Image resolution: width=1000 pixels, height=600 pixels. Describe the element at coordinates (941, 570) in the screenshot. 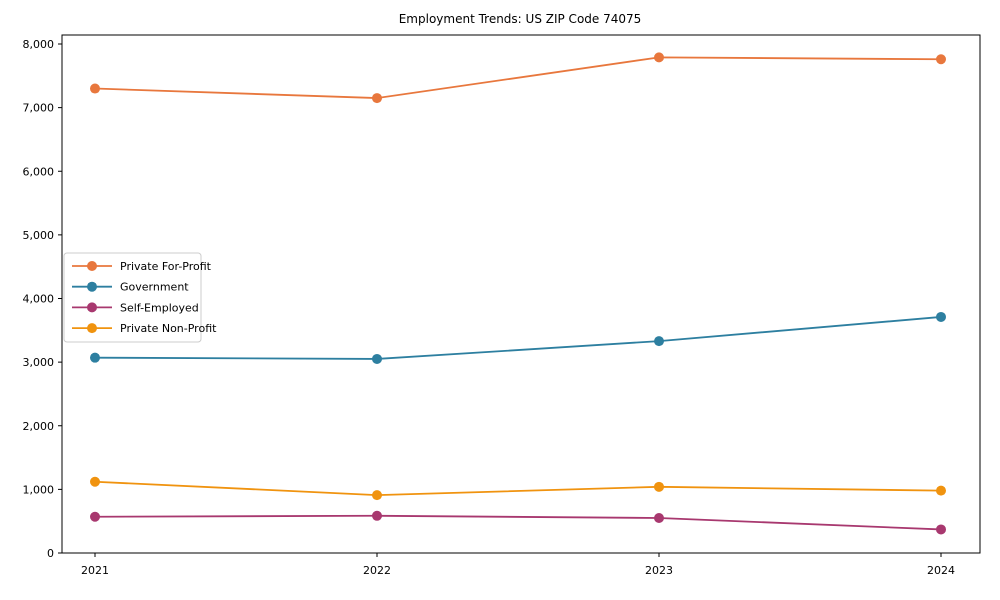

I see `x-tick-label: 2024` at that location.